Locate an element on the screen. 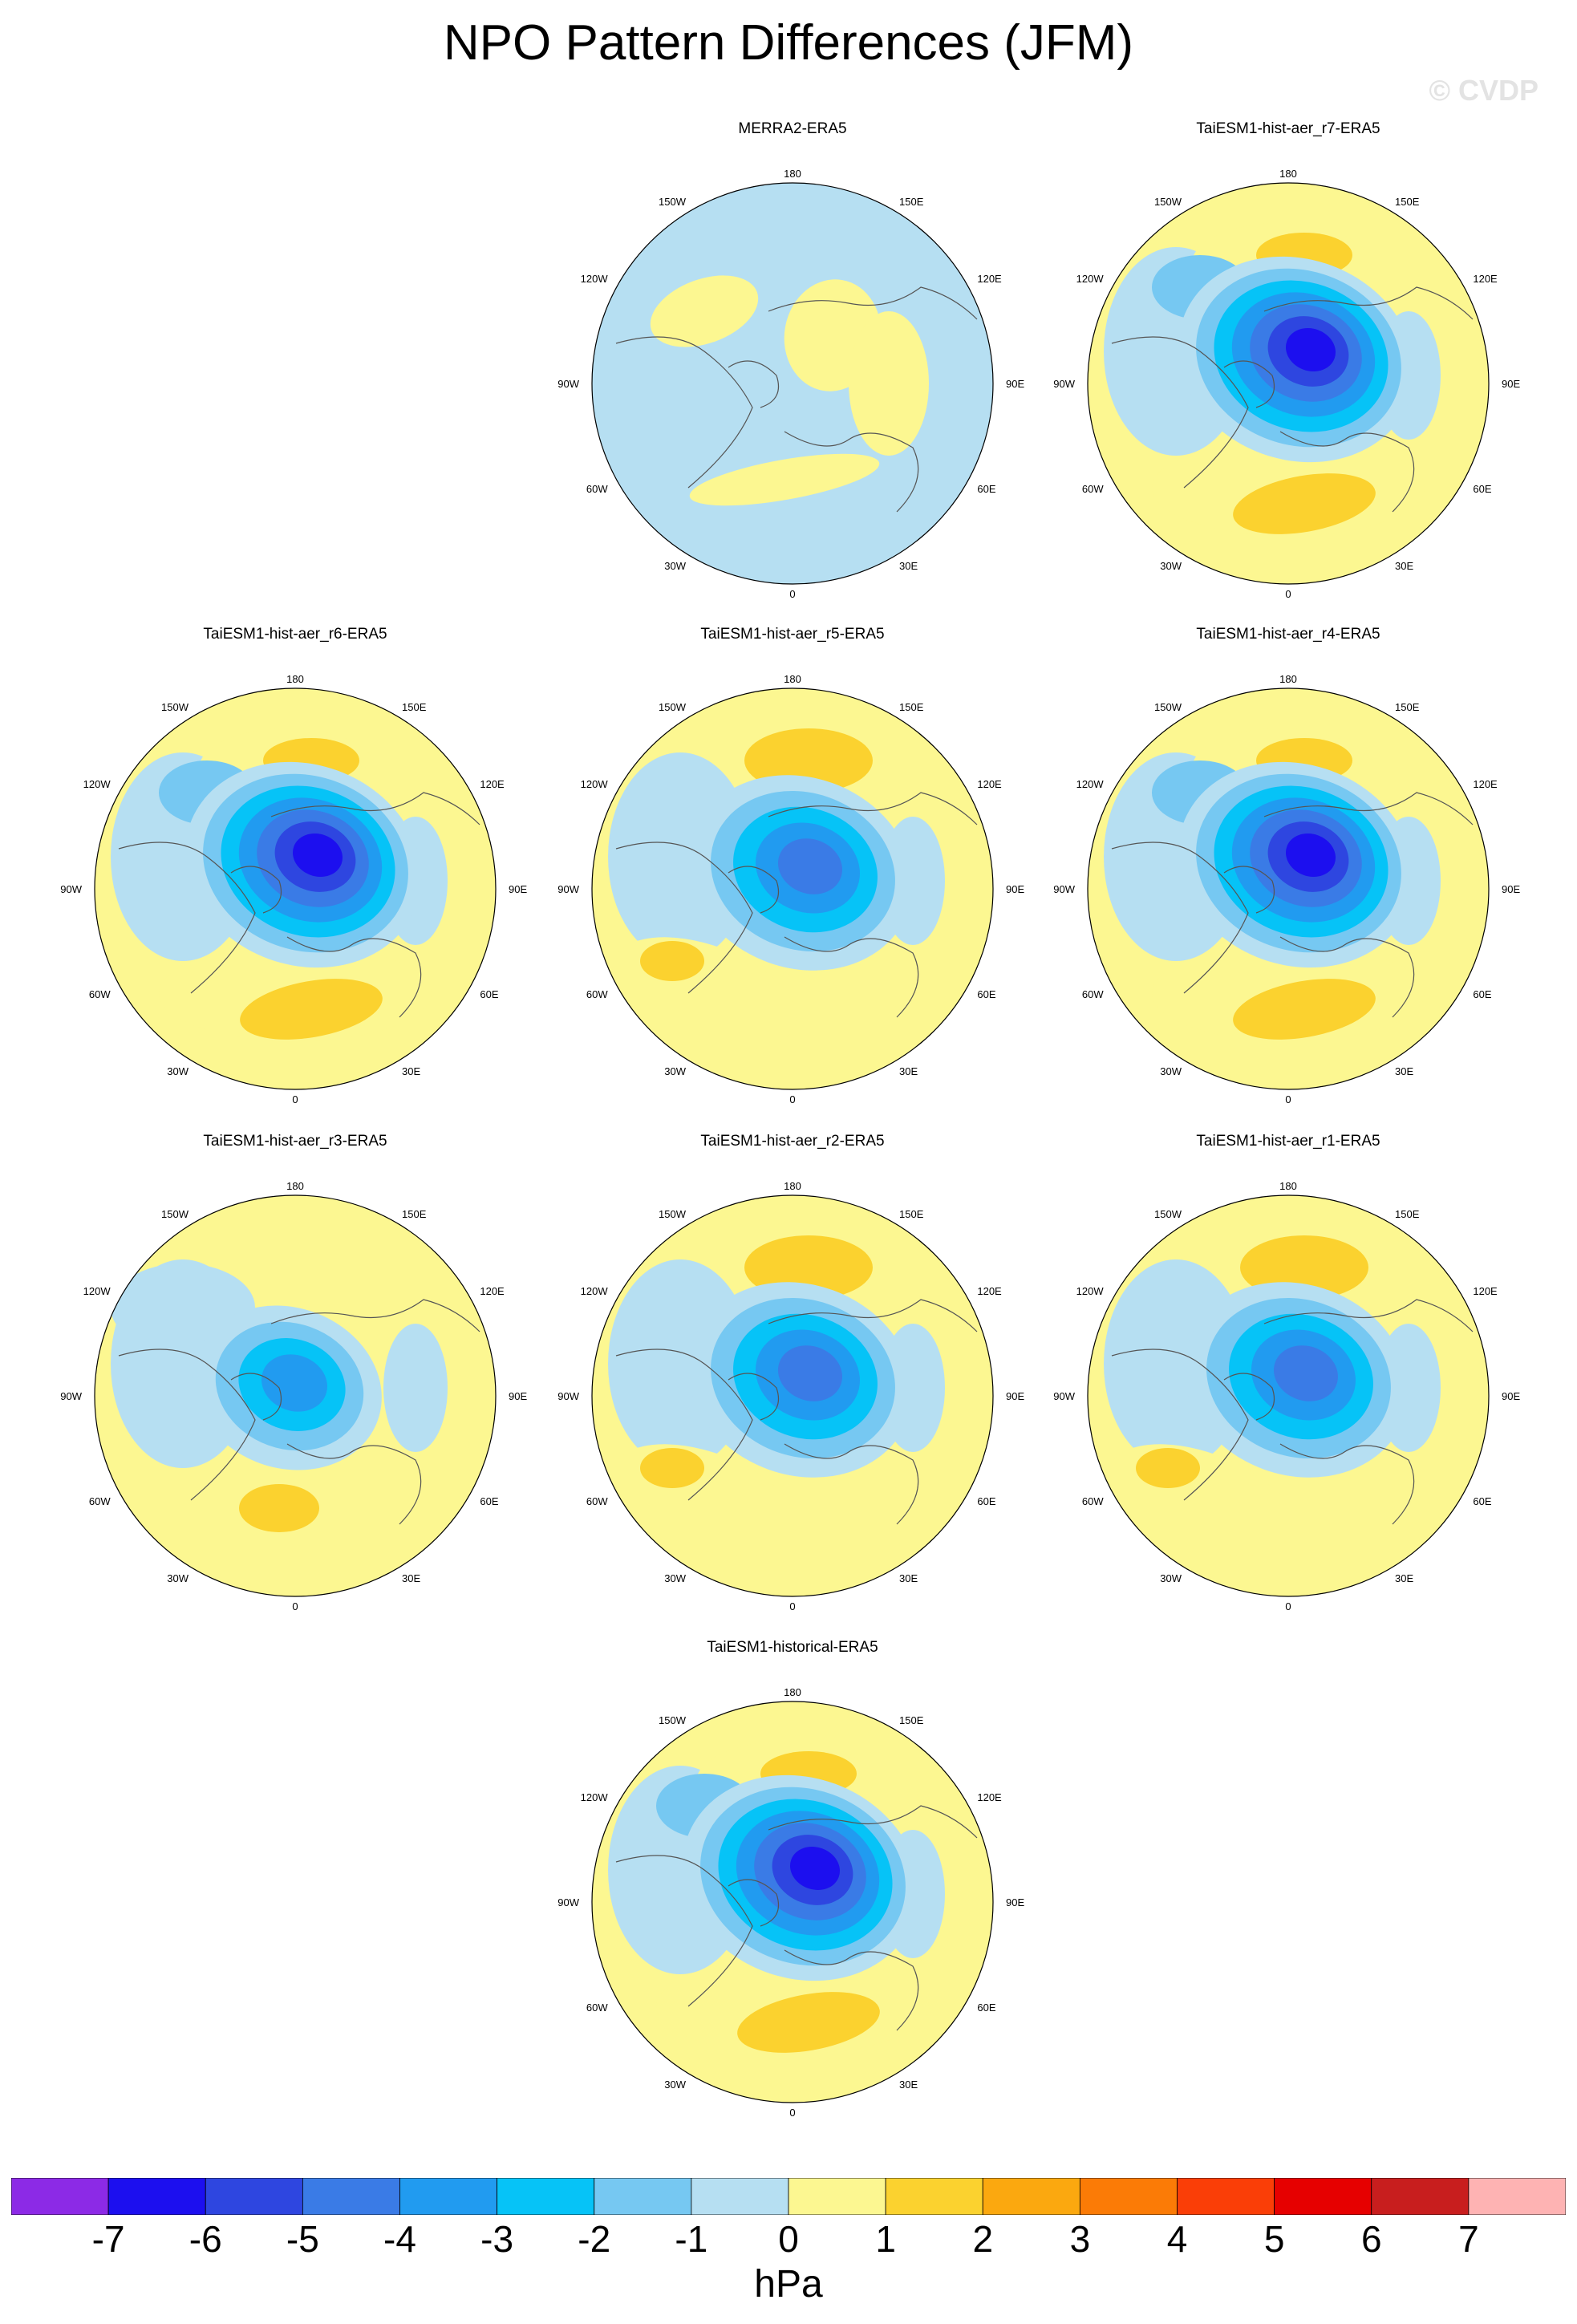  polar-map: 180 150E 120E 90E 60E 30E 0 30W 60W 90W 120W 150W is located at coordinates (790, 889).